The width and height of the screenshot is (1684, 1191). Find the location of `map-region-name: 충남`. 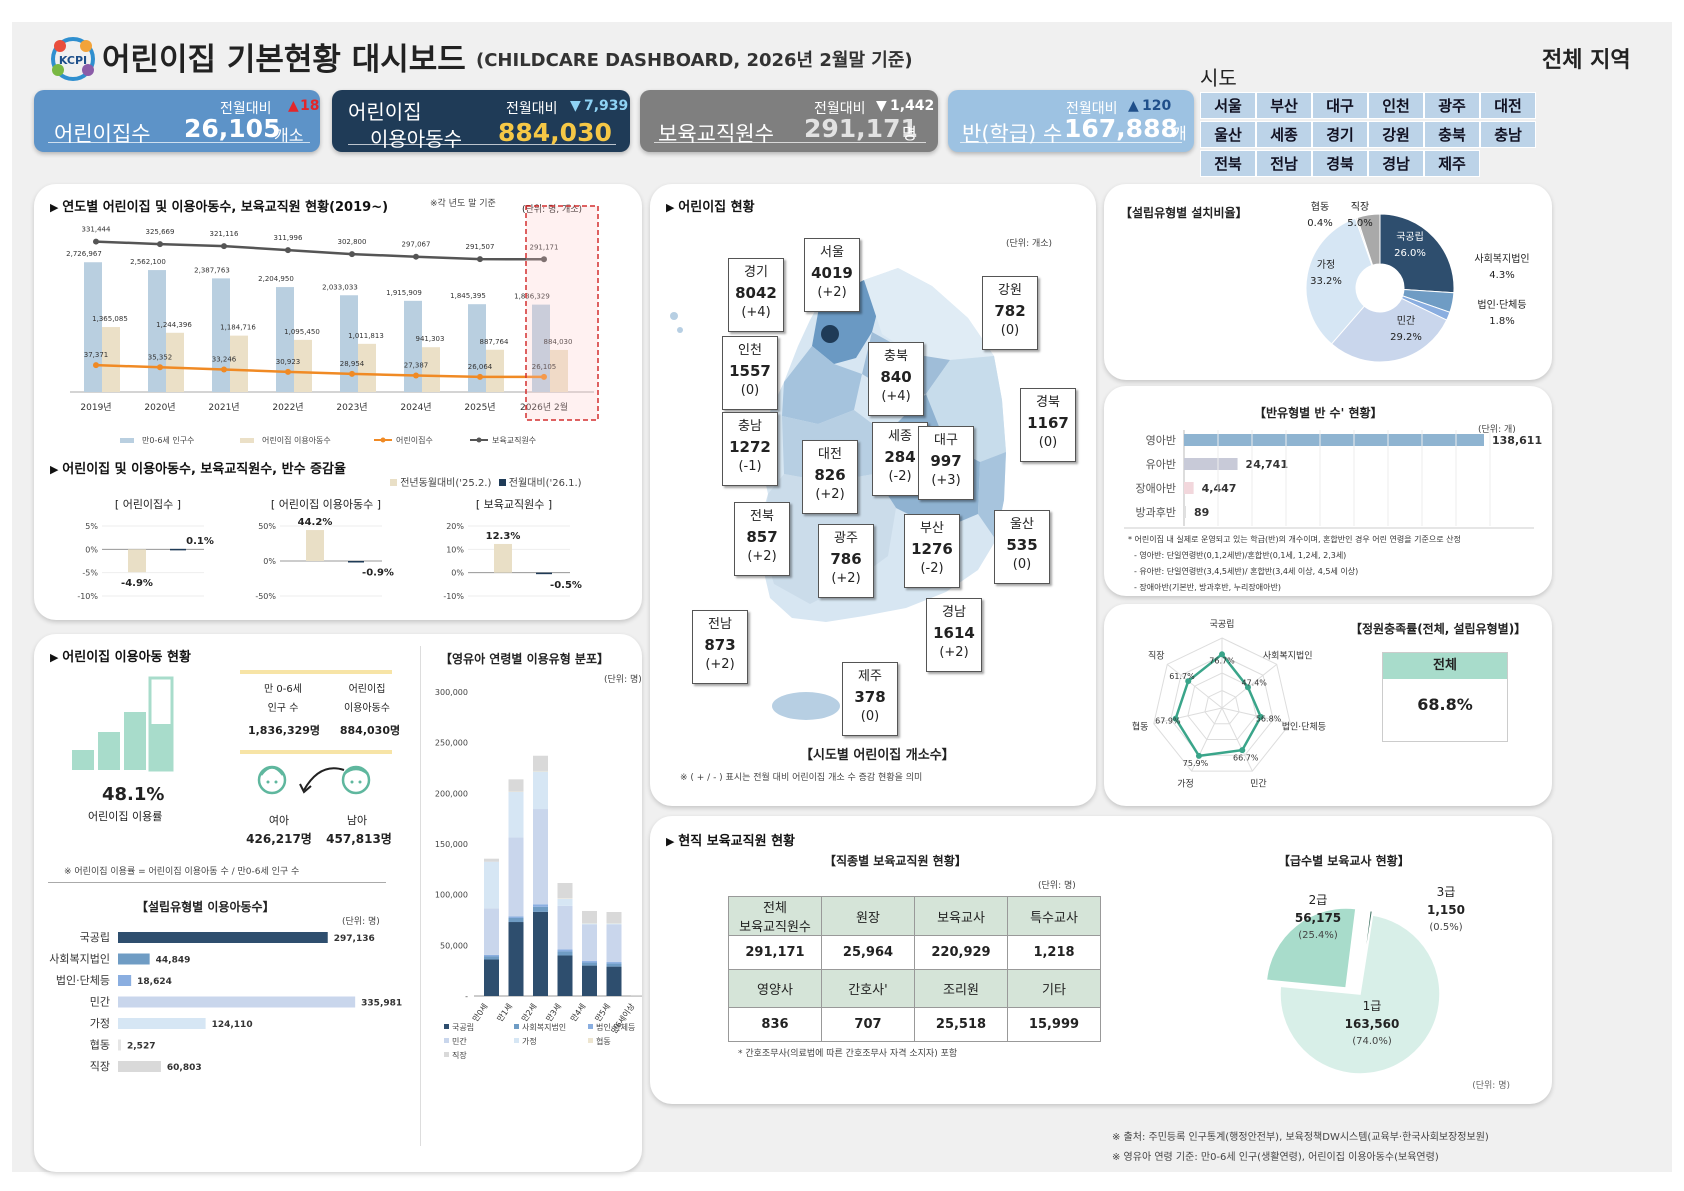

map-region-name: 충남 is located at coordinates (750, 426).